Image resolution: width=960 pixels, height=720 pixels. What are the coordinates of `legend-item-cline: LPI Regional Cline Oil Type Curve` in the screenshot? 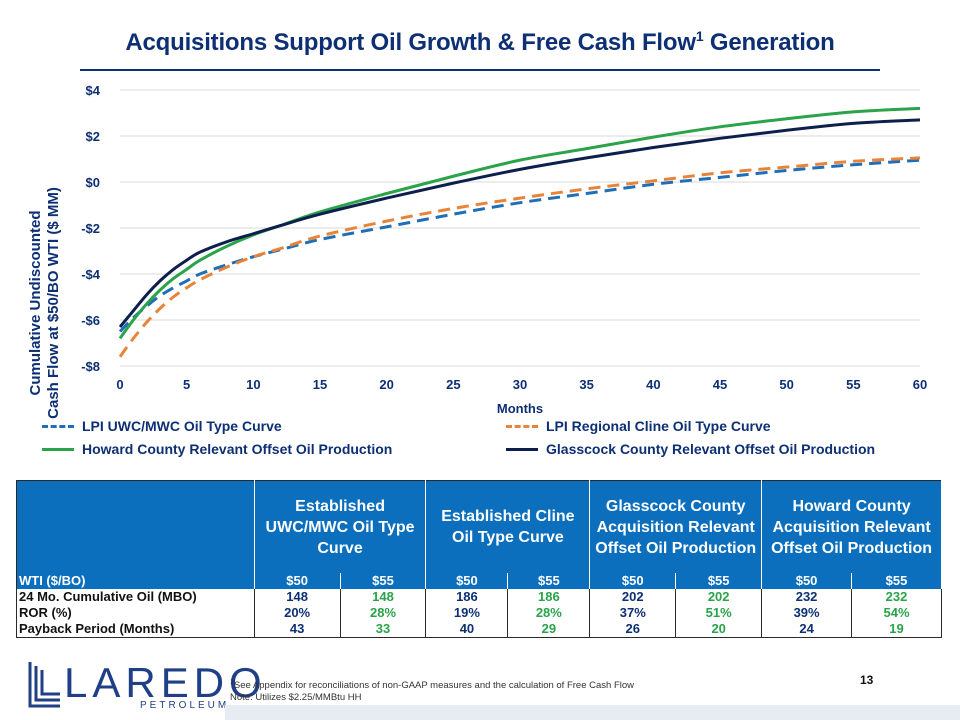 It's located at (638, 426).